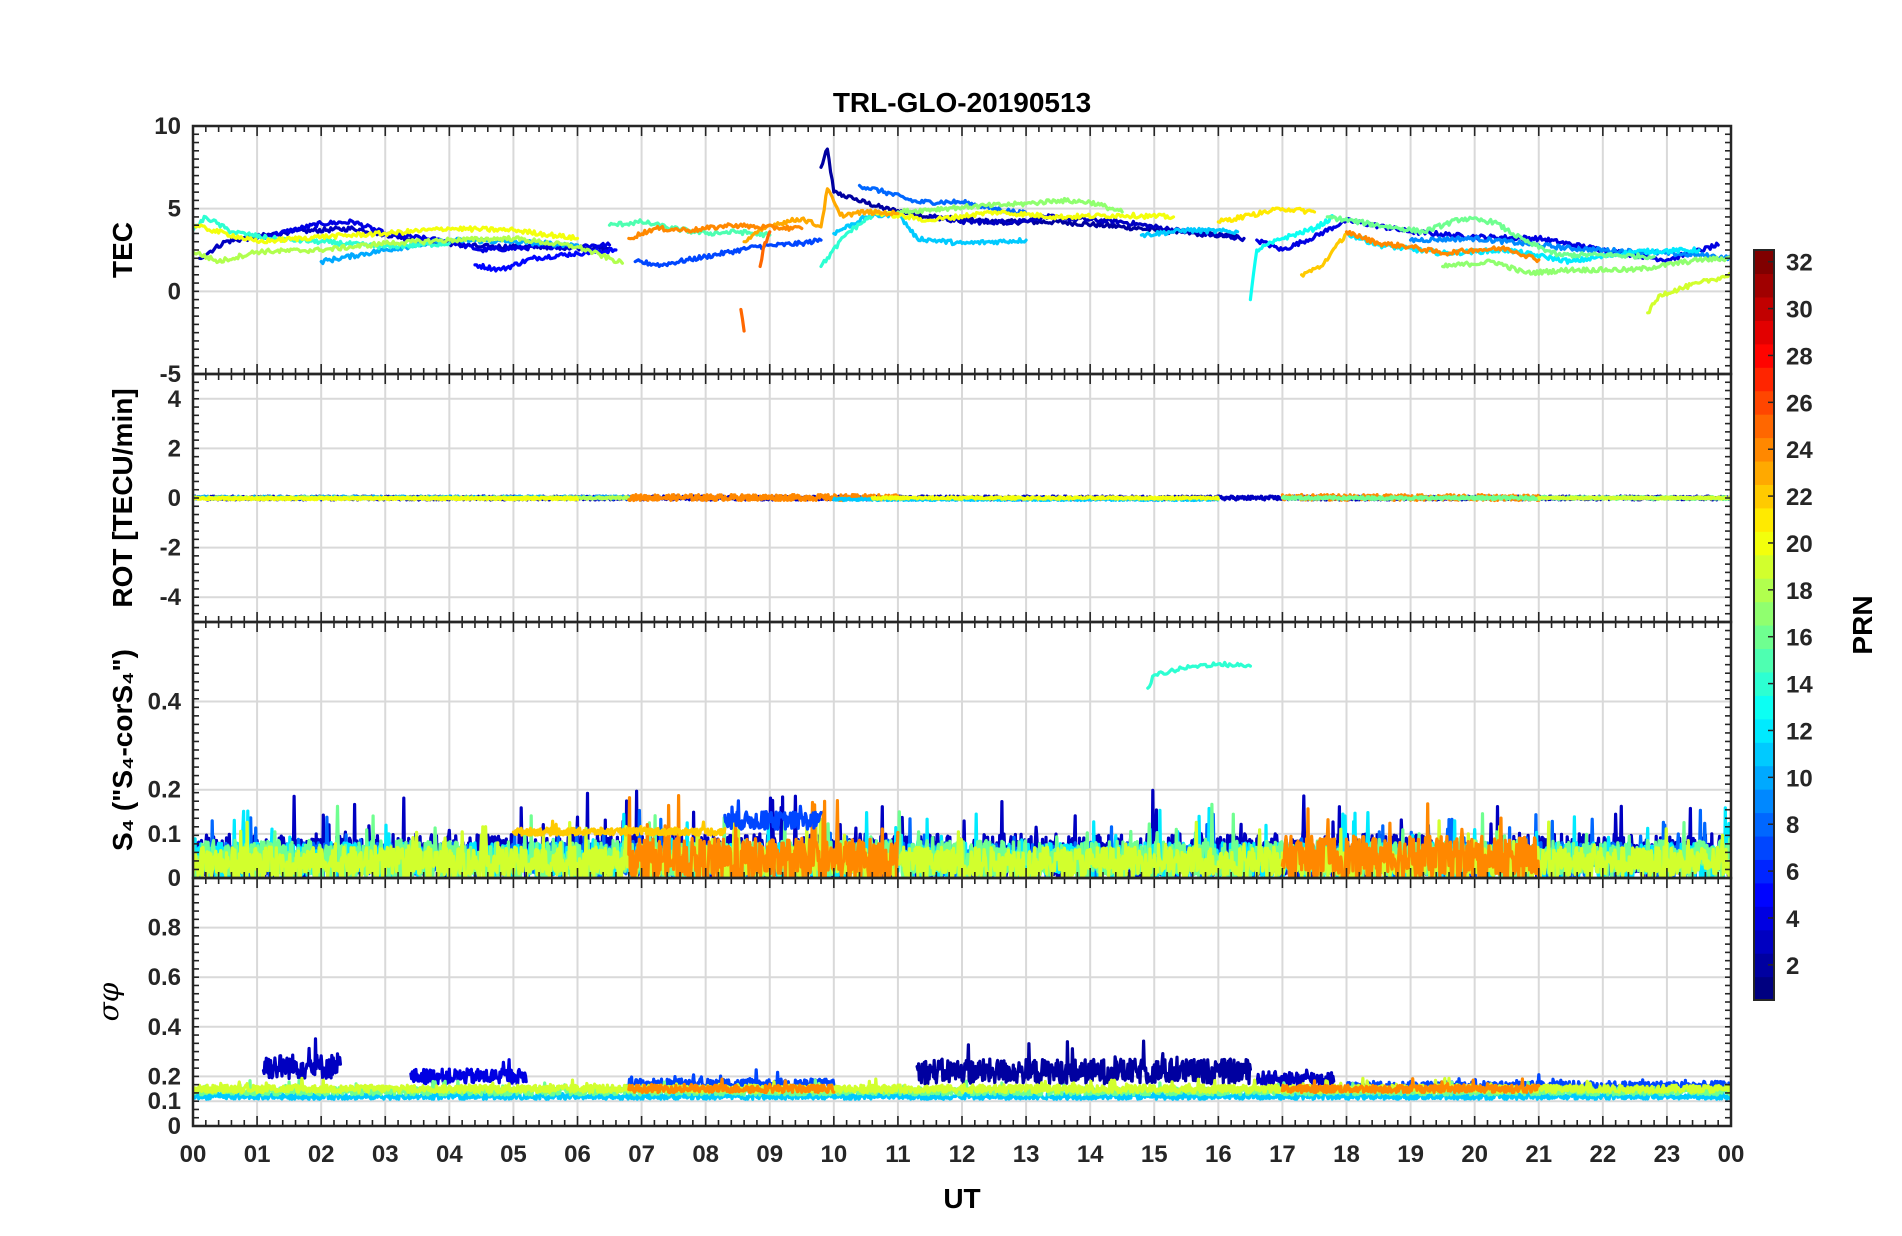 The width and height of the screenshot is (1902, 1236). What do you see at coordinates (961, 1198) in the screenshot?
I see `x-axis-label: UT` at bounding box center [961, 1198].